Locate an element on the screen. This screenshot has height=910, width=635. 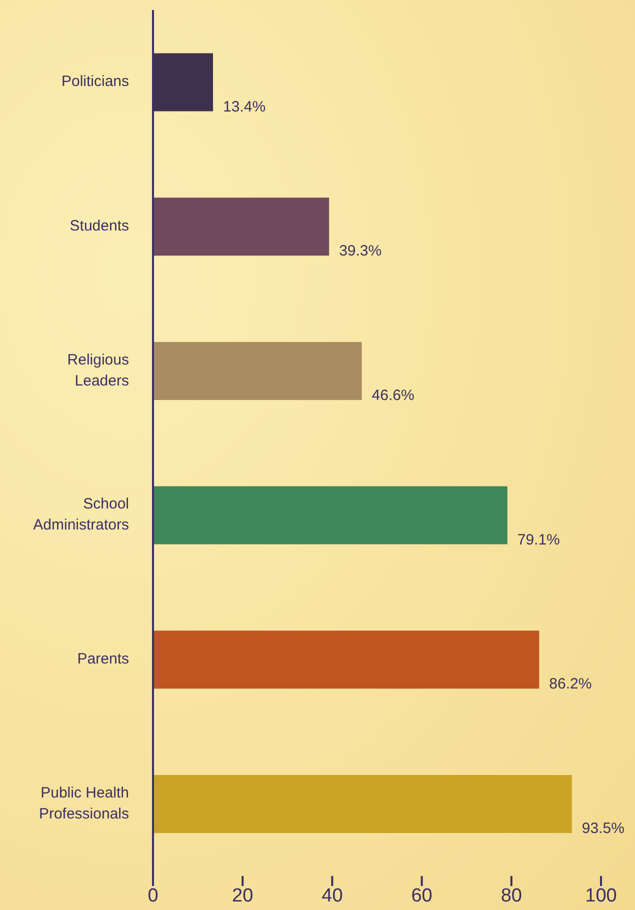
y-tick-label: Politicians is located at coordinates (95, 81).